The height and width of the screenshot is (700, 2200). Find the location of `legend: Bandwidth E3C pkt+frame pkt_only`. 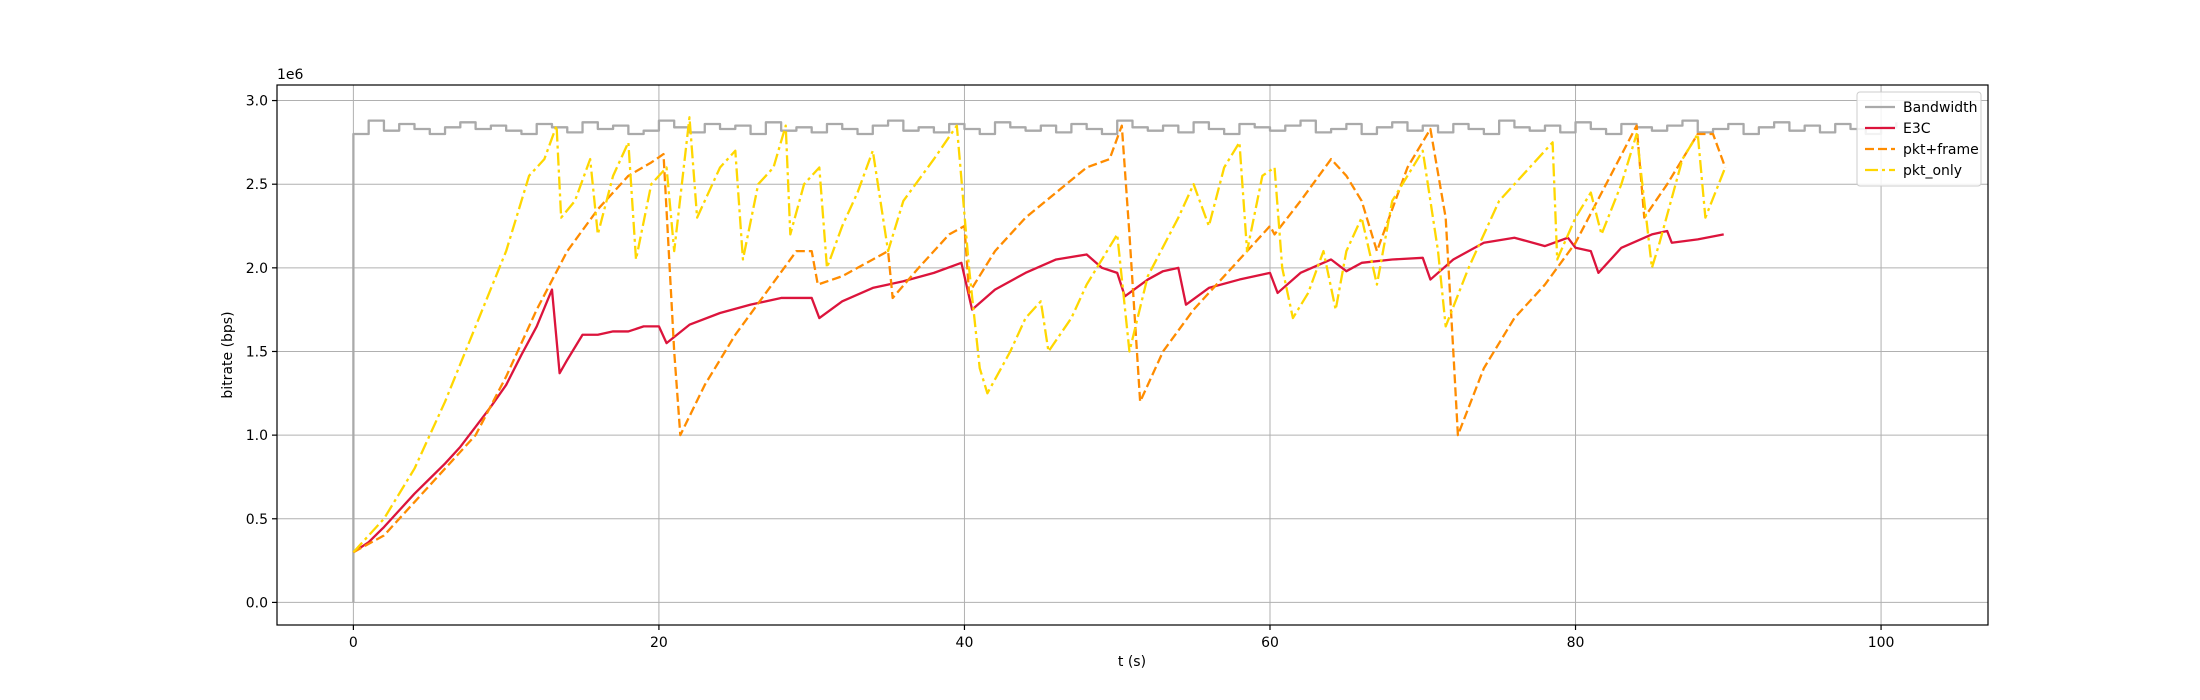

legend: Bandwidth E3C pkt+frame pkt_only is located at coordinates (1919, 139).